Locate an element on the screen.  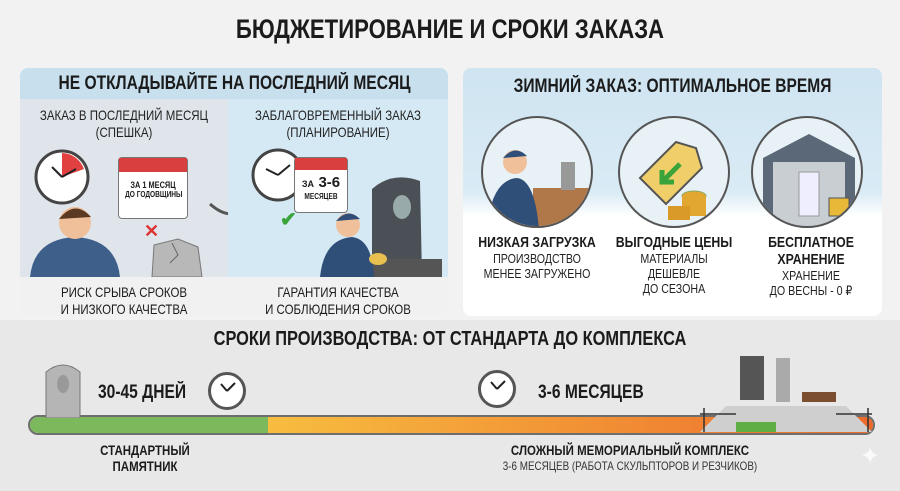
heading-text: ЗИМНИЙ ЗАКАЗ: ОПТИМАЛЬНОЕ ВРЕМЯ is located at coordinates (672, 86).